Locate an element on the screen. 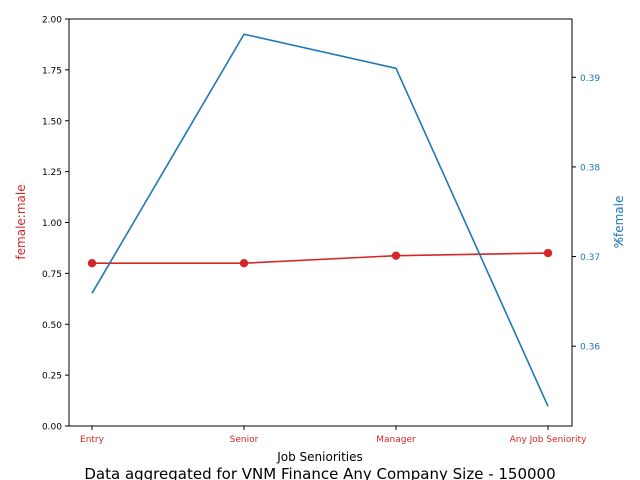 The width and height of the screenshot is (640, 480). left-axis-tick-label: 0.75 is located at coordinates (52, 275).